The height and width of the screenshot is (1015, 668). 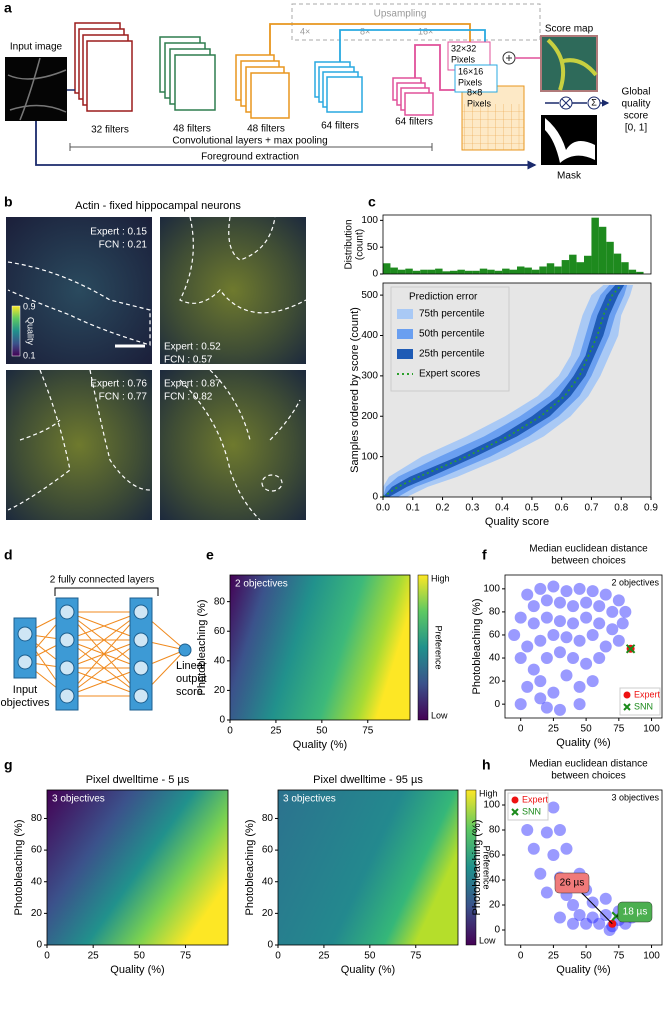 What do you see at coordinates (8, 555) in the screenshot?
I see `panel-label: d` at bounding box center [8, 555].